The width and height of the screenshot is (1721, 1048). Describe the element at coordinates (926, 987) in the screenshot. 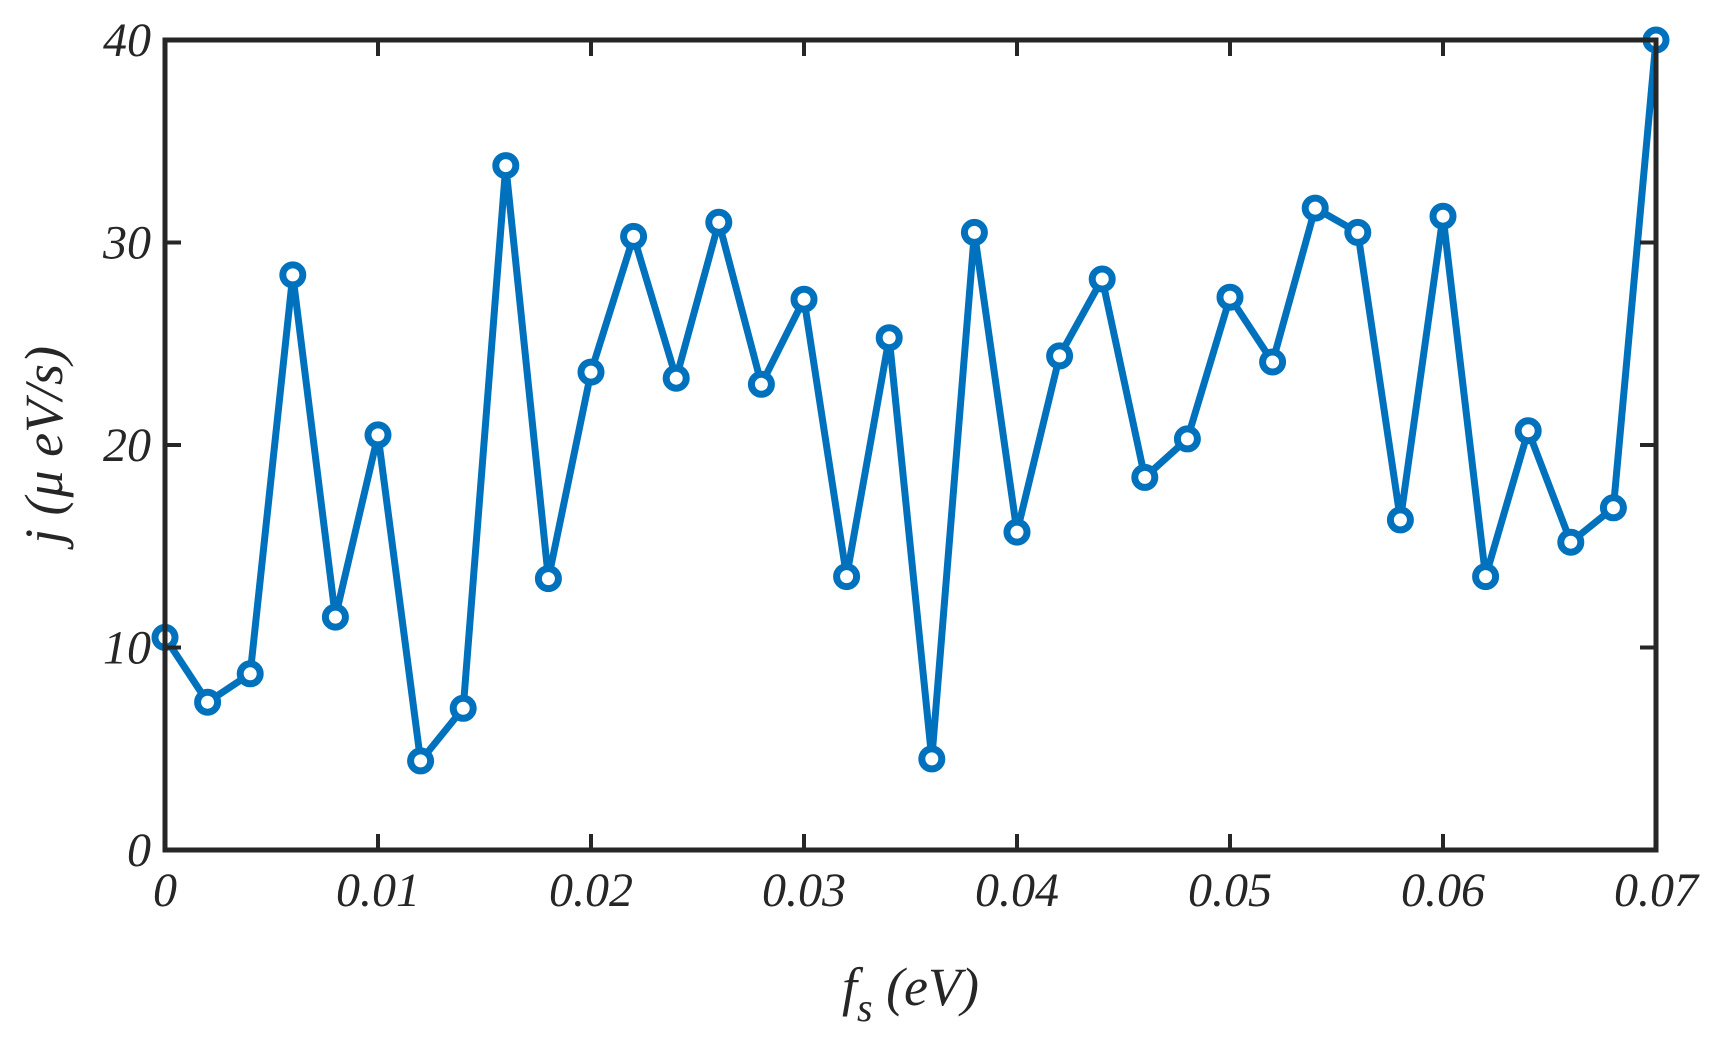

I see `x-axis-label-unit: (eV)` at that location.